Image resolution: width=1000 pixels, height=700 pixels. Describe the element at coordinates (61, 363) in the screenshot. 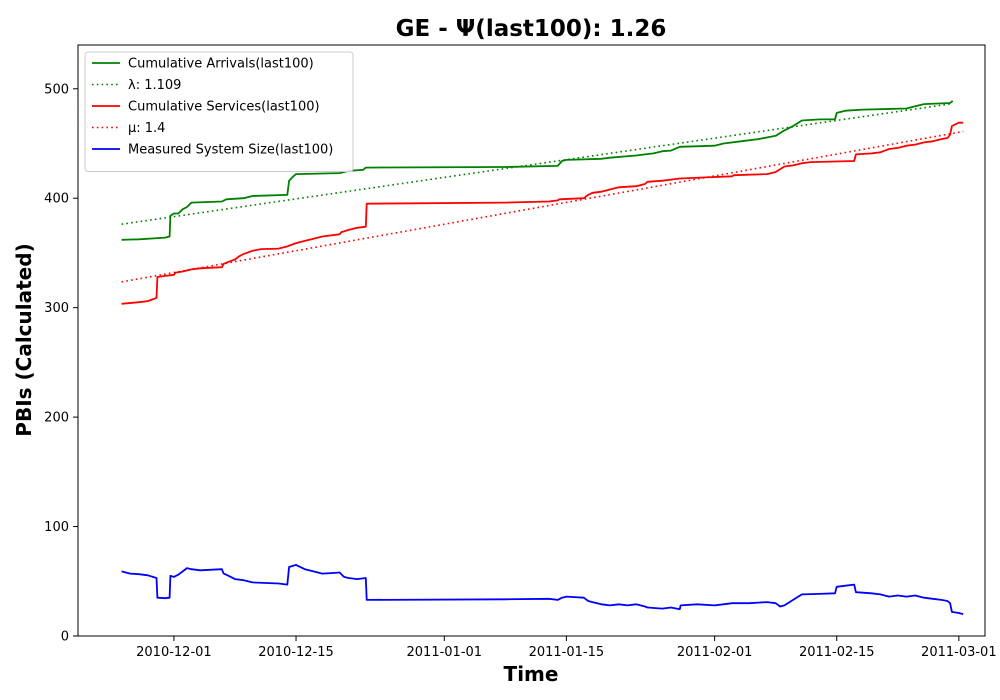

I see `y-axis-ticks: 0 100 200 300 400 500` at that location.